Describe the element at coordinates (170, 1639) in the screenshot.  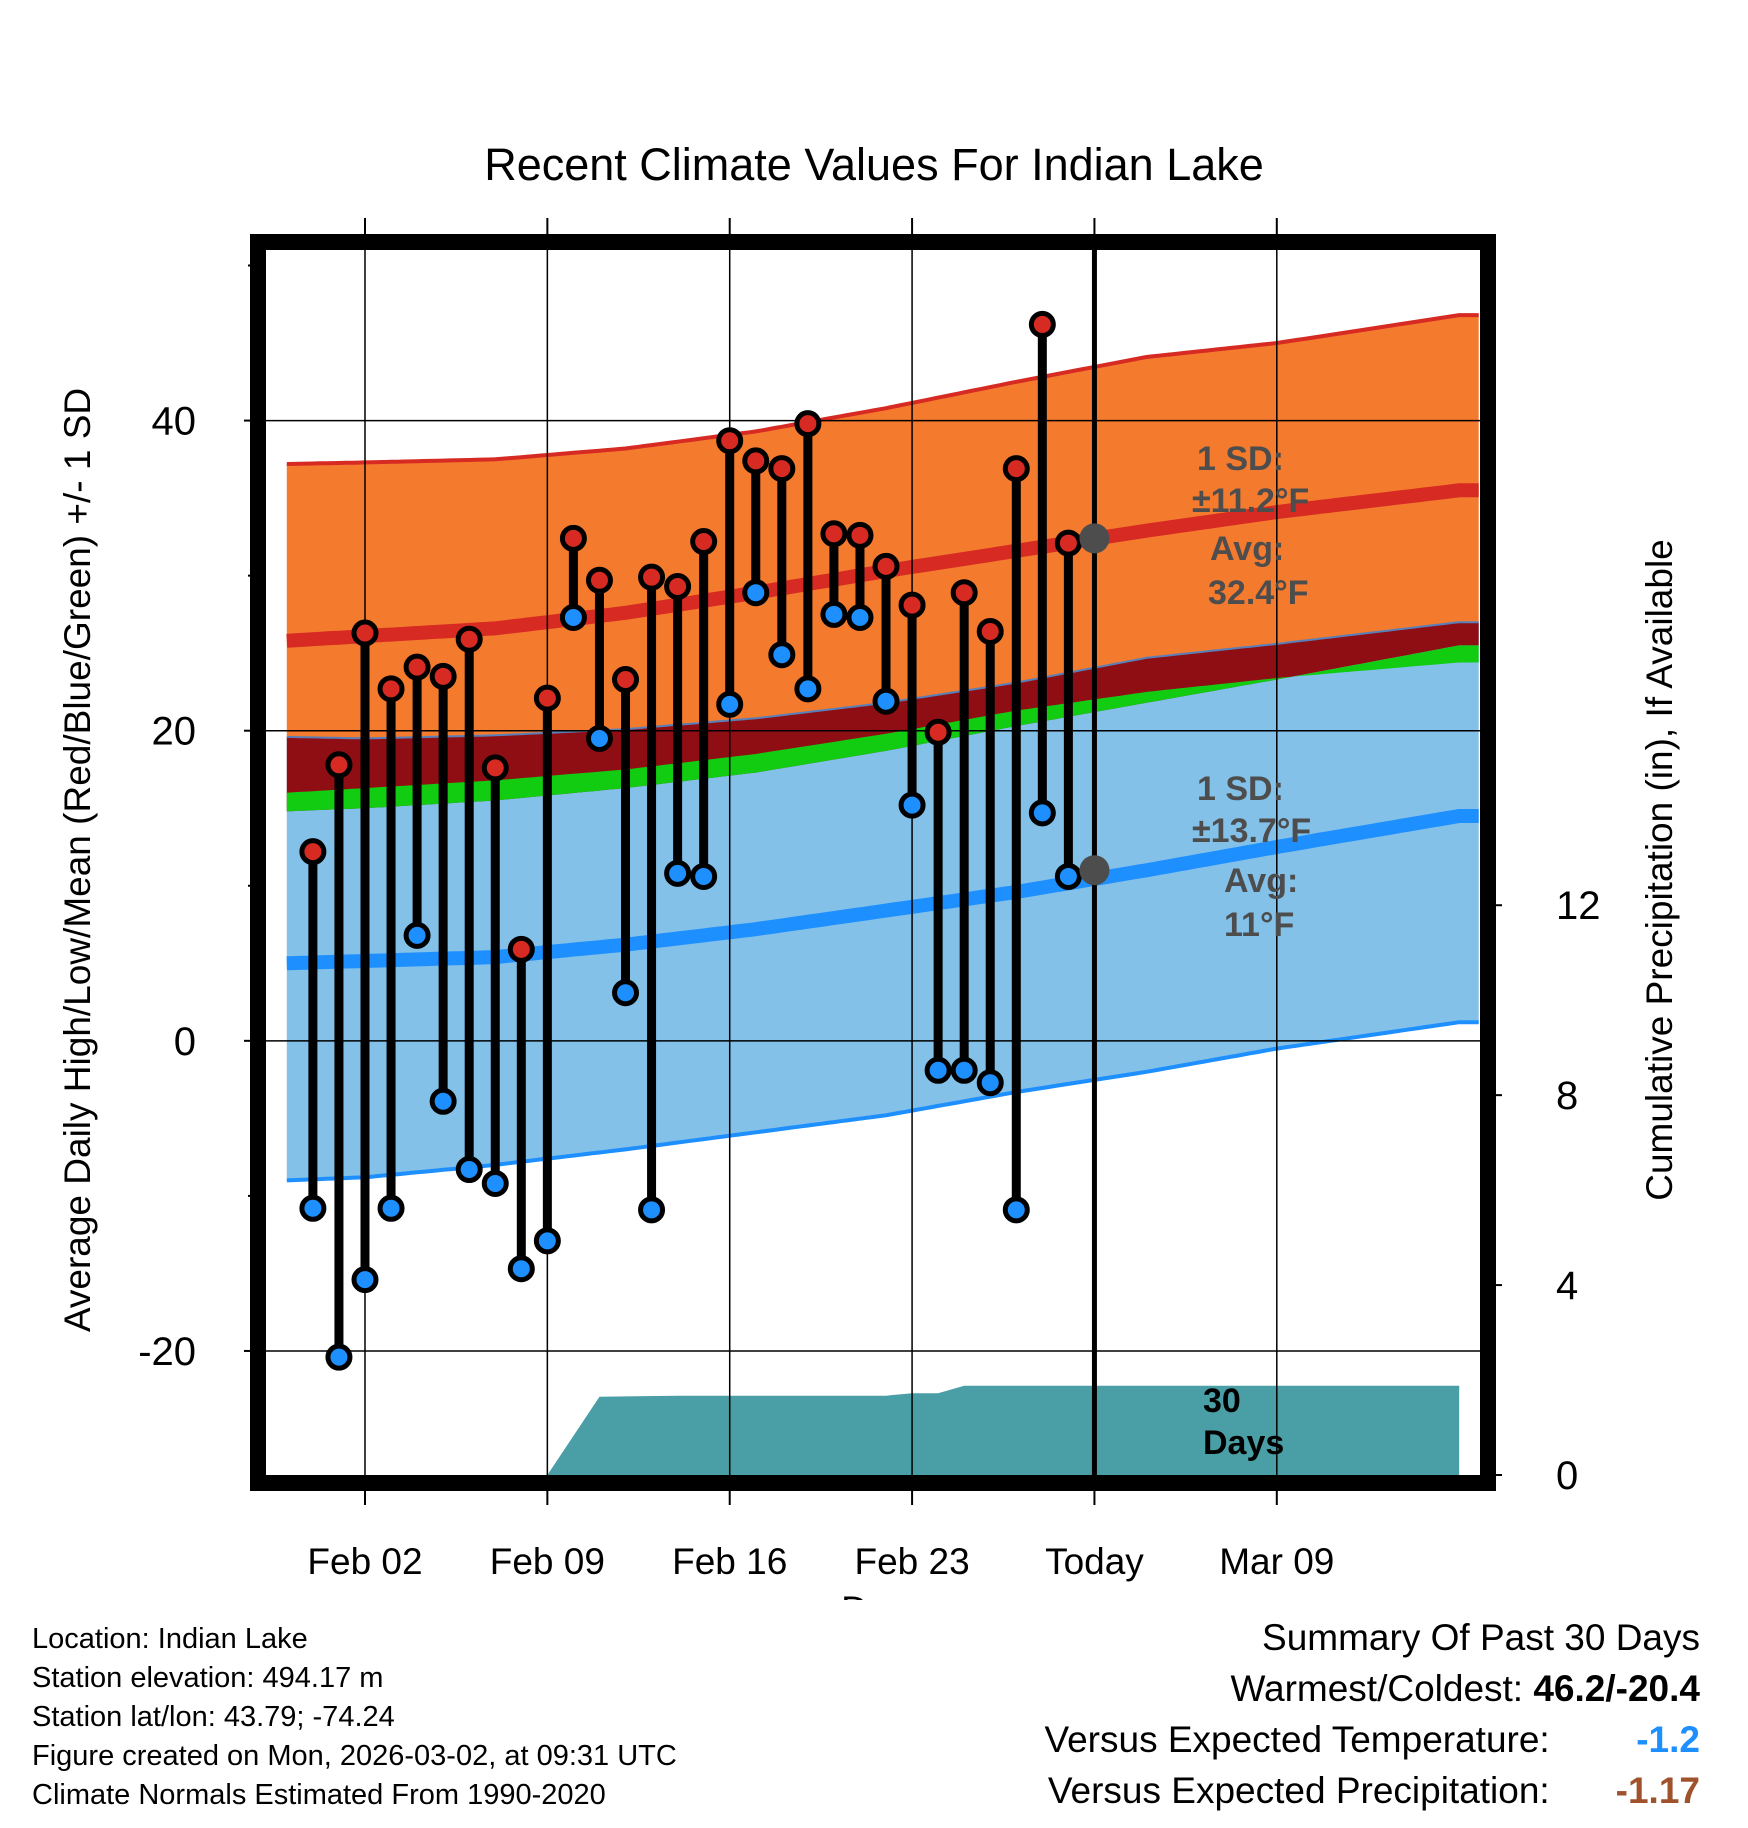
I see `location-text: Location: Indian Lake` at that location.